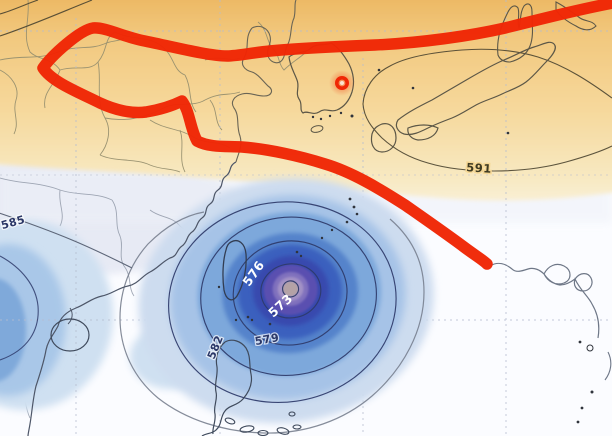  What do you see at coordinates (219, 388) in the screenshot?
I see `coast-luzon-west` at bounding box center [219, 388].